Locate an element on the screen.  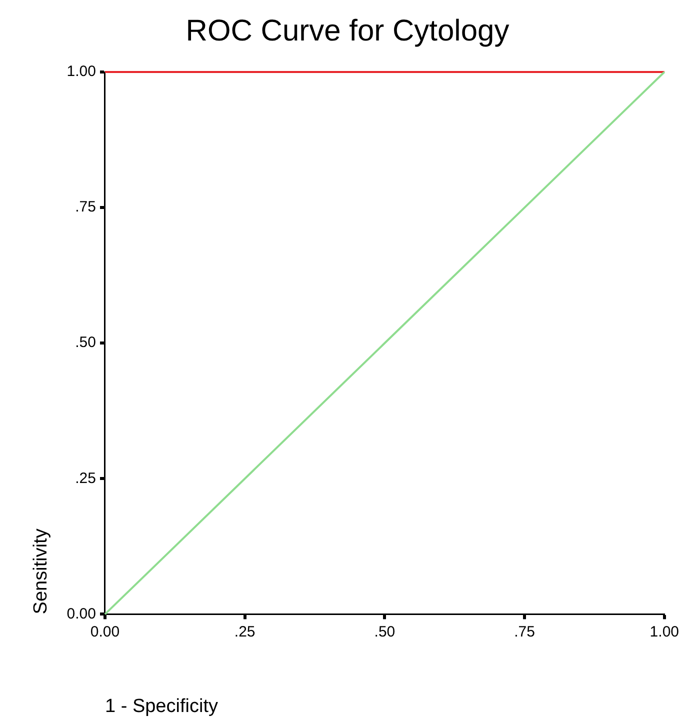
y-axis-title: Sensitivity is located at coordinates (41, 571).